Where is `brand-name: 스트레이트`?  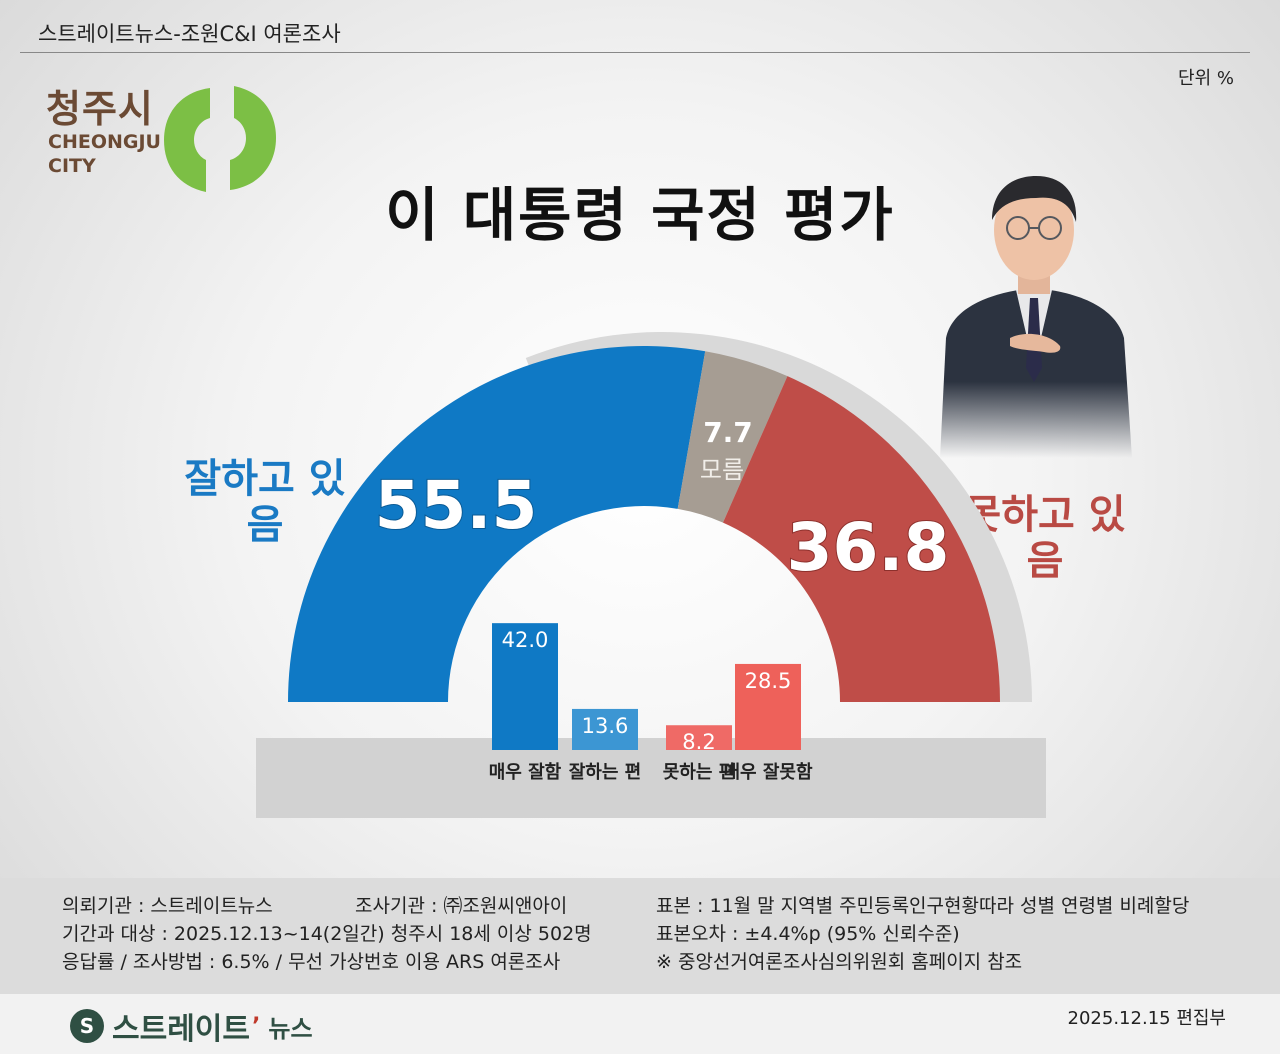 brand-name: 스트레이트 is located at coordinates (181, 1029).